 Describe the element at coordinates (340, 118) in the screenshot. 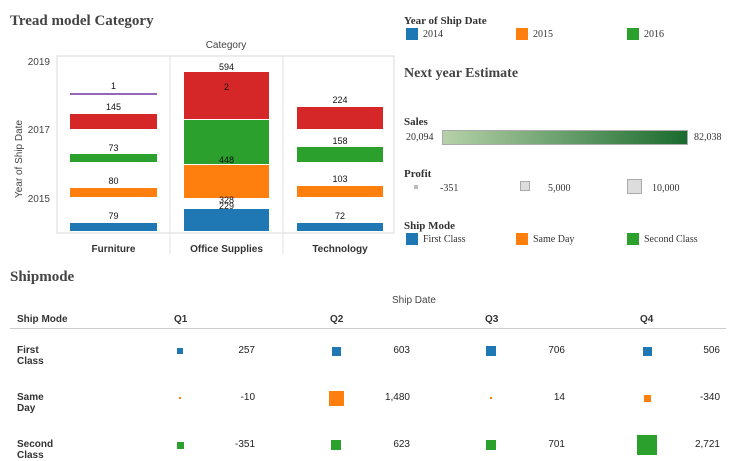

I see `bar-standard-class-technology` at that location.